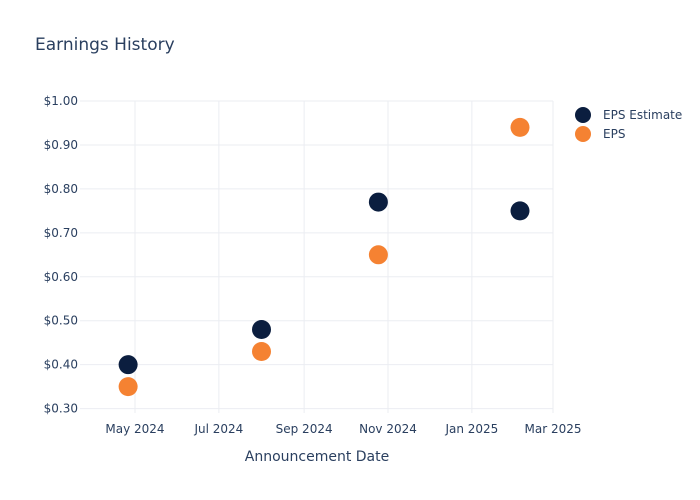  Describe the element at coordinates (471, 429) in the screenshot. I see `x-tick-label: Jan 2025` at that location.